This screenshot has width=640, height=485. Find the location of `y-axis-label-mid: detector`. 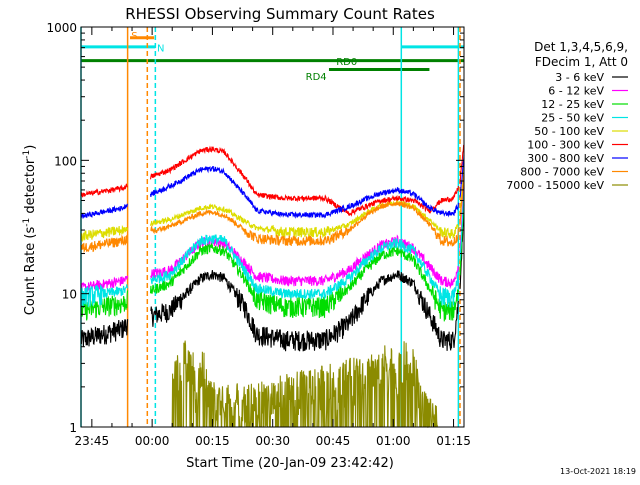

y-axis-label-mid: detector is located at coordinates (30, 188).